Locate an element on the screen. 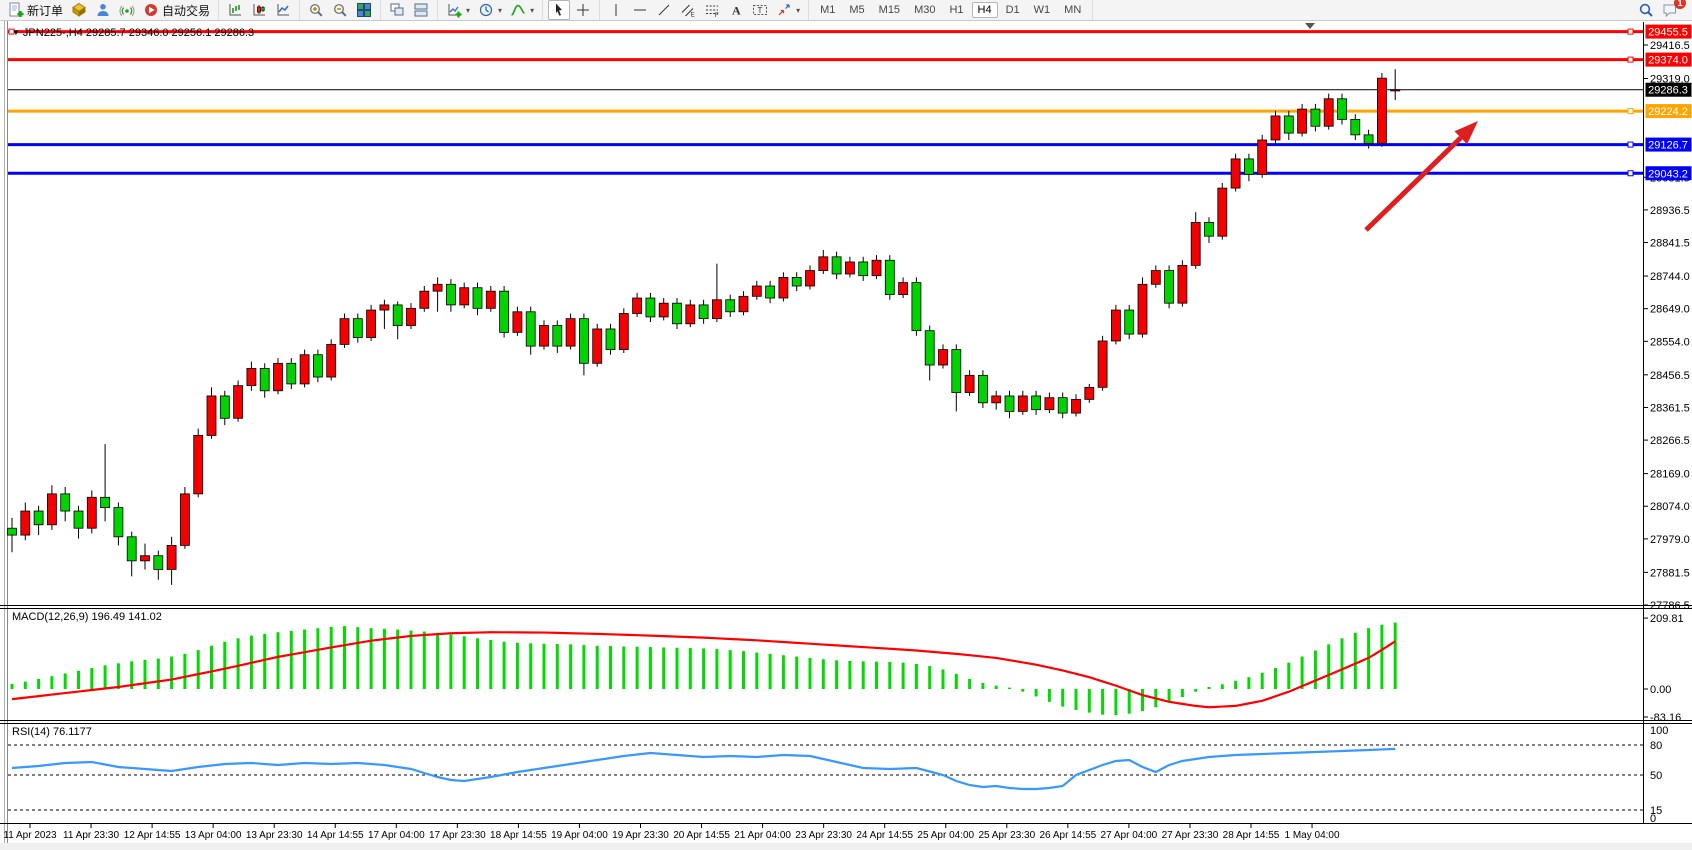 The height and width of the screenshot is (850, 1692). price-tick-label: 28169.0 is located at coordinates (1670, 475).